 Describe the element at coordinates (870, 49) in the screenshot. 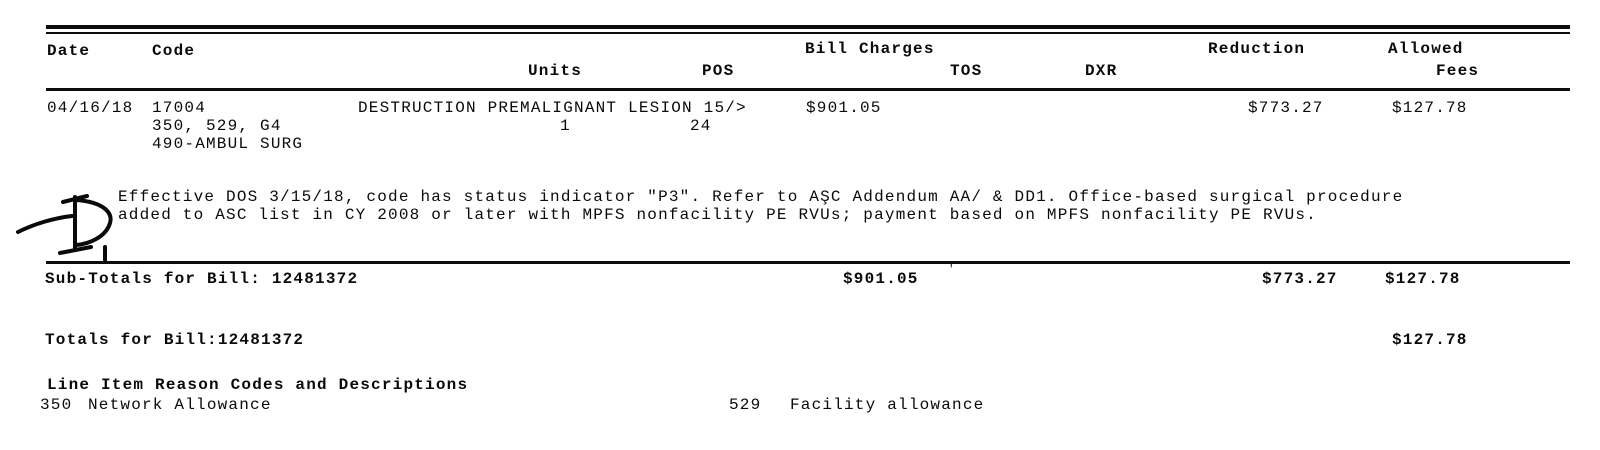

I see `col-header-bill-charges: Bill Charges` at that location.